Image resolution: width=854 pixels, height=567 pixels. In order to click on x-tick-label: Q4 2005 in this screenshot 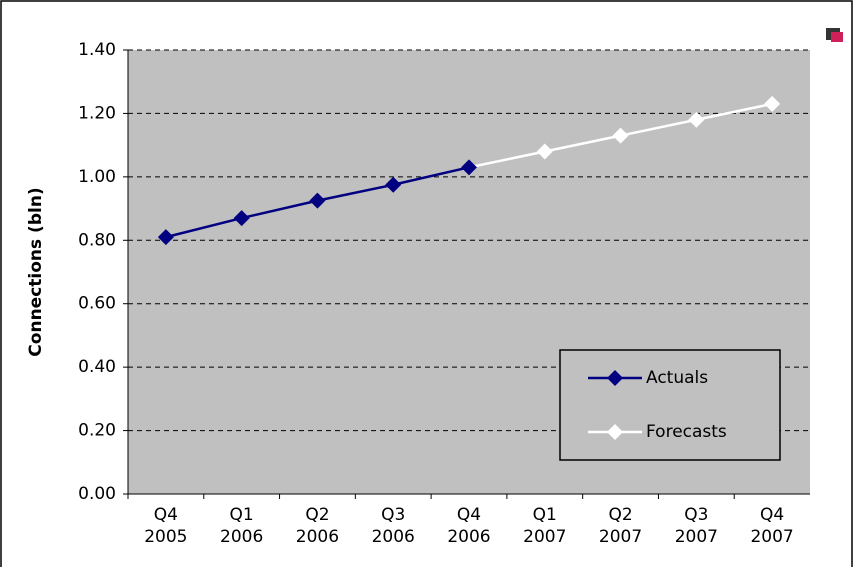, I will do `click(166, 526)`.